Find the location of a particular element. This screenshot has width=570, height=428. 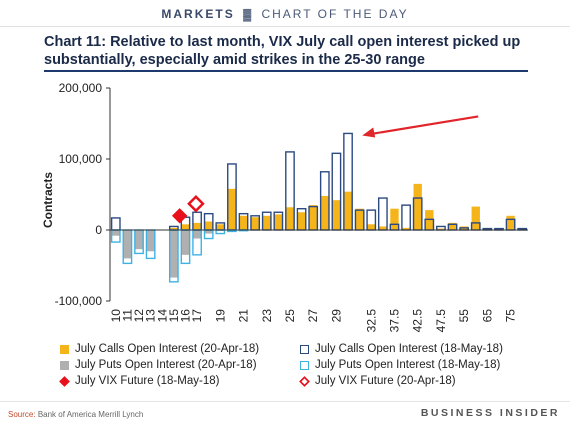

legend-item-calls-apr: July Calls Open Interest (20-Apr-18) is located at coordinates (159, 349).